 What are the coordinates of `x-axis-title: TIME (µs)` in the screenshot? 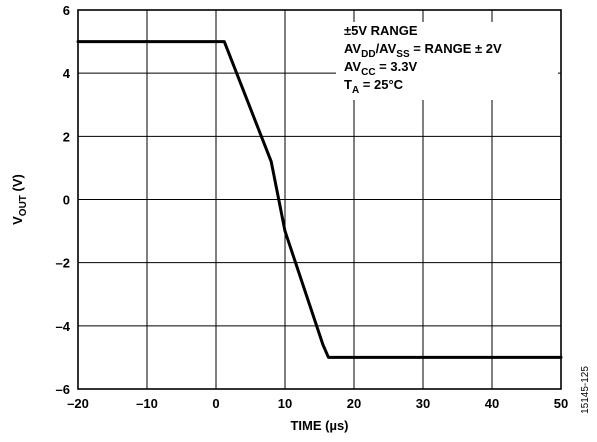 It's located at (319, 425).